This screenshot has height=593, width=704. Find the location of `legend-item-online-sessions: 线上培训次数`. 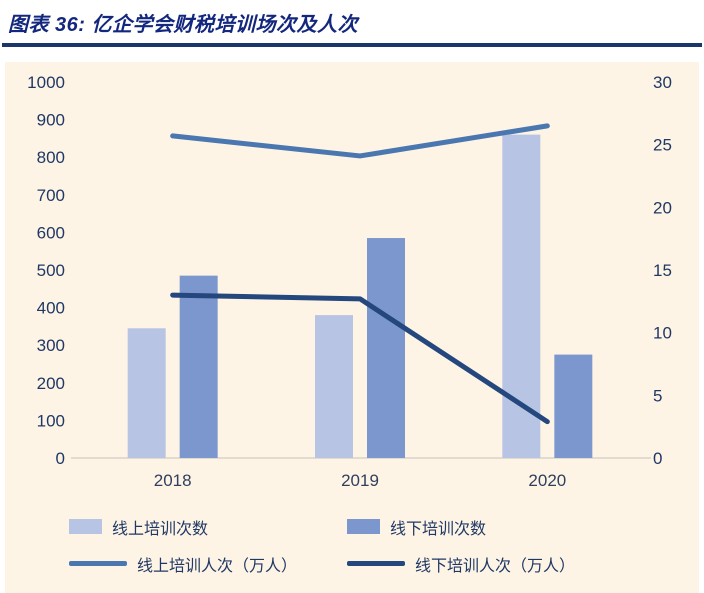

legend-item-online-sessions: 线上培训次数 is located at coordinates (208, 527).